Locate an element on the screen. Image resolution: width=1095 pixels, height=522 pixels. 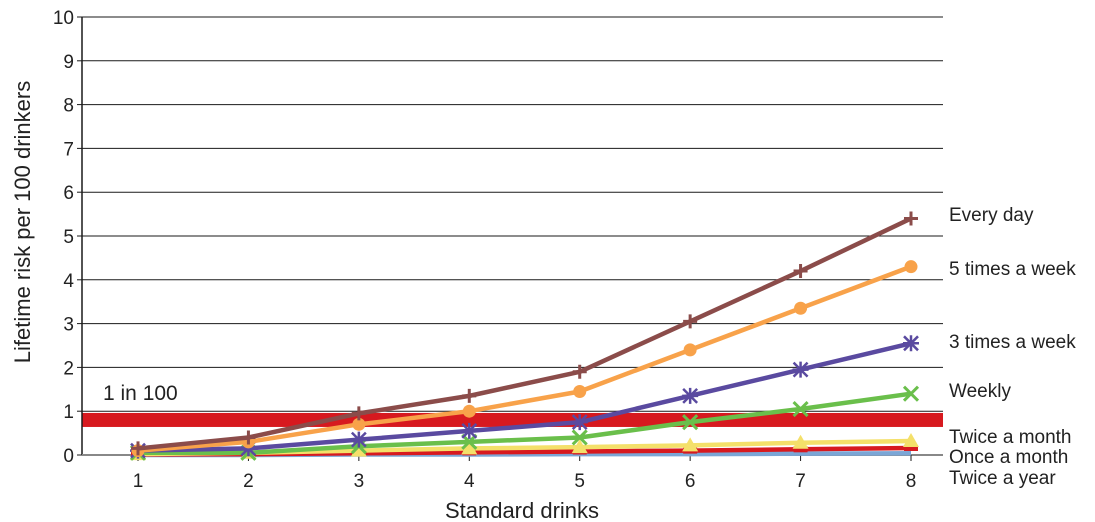
x-tick-label-7: 7 is located at coordinates (800, 481).